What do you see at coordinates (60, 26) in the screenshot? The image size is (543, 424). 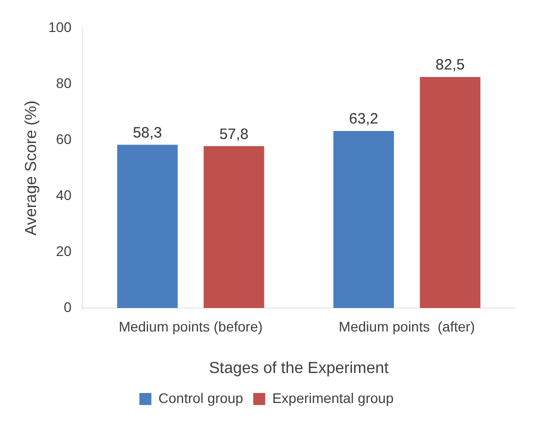 I see `y-tick-label: 100` at bounding box center [60, 26].